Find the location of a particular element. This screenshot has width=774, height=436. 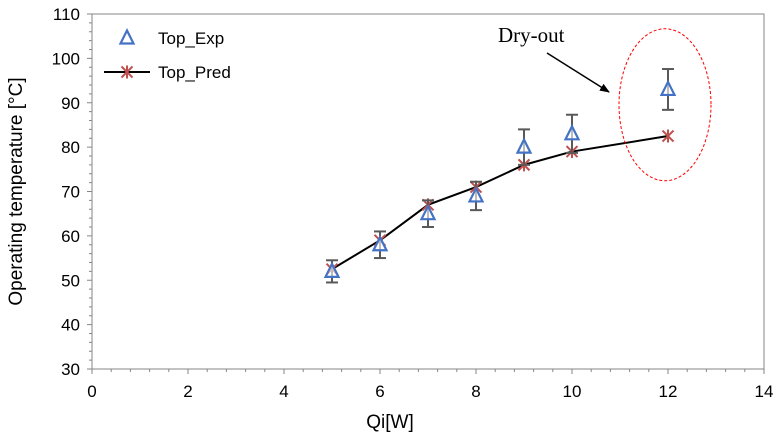

y-tick-label: 40 is located at coordinates (70, 325).